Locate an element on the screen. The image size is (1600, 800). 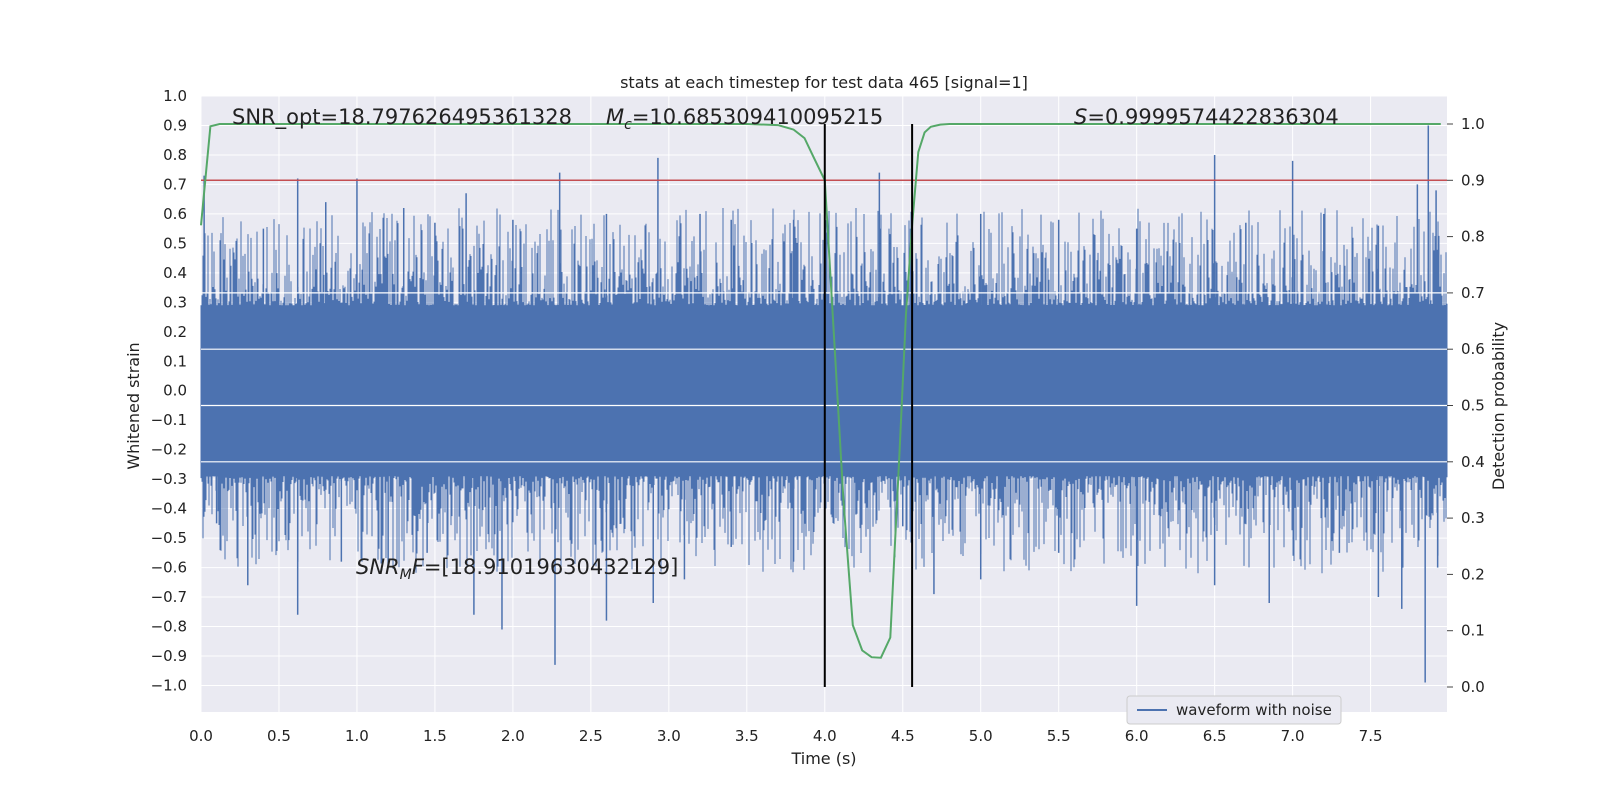
x-tick-label: 4.0 is located at coordinates (825, 736).